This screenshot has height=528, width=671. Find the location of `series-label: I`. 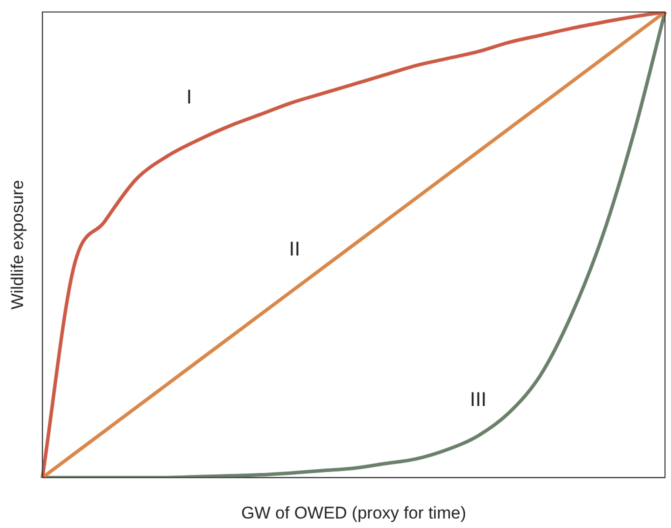

series-label: I is located at coordinates (189, 97).